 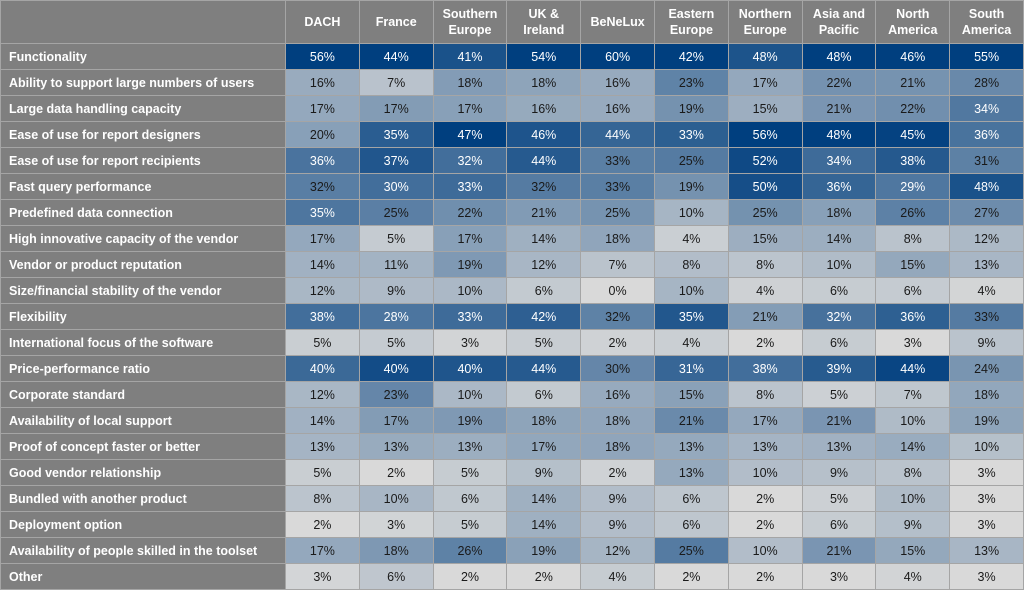 I want to click on row-label: Fast query performance, so click(x=143, y=186).